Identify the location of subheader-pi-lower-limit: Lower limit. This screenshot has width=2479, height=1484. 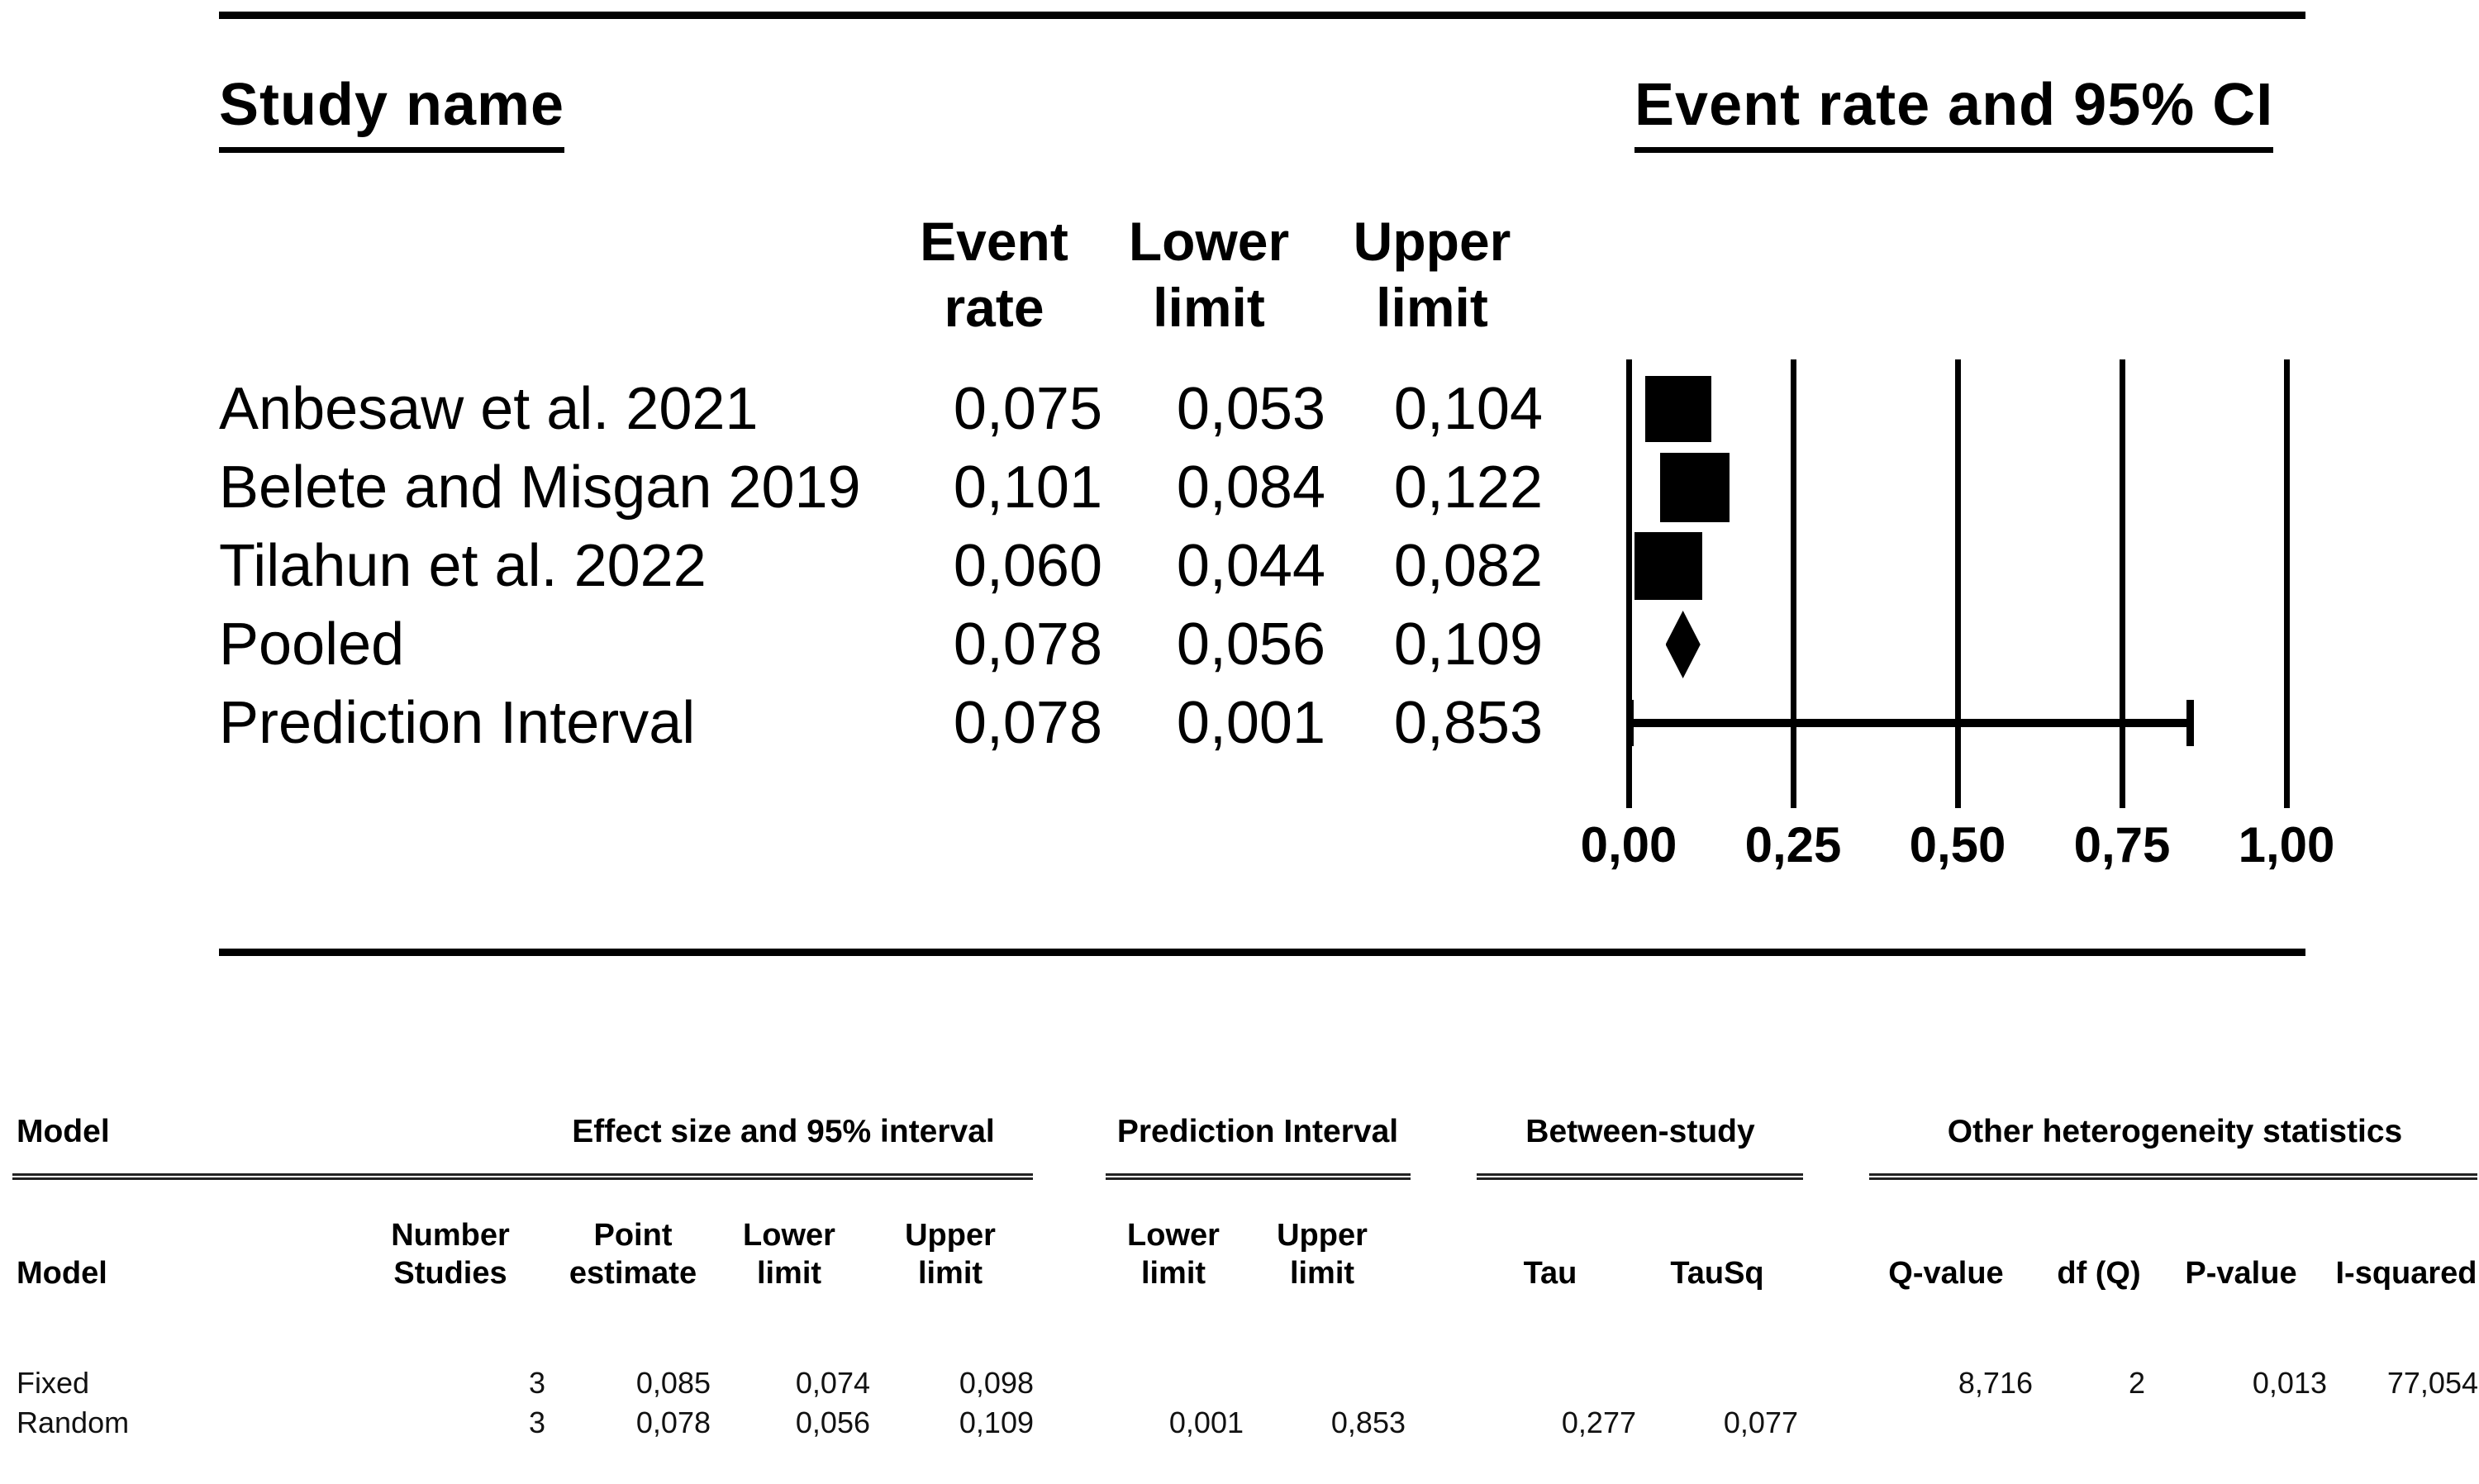
(1173, 1254).